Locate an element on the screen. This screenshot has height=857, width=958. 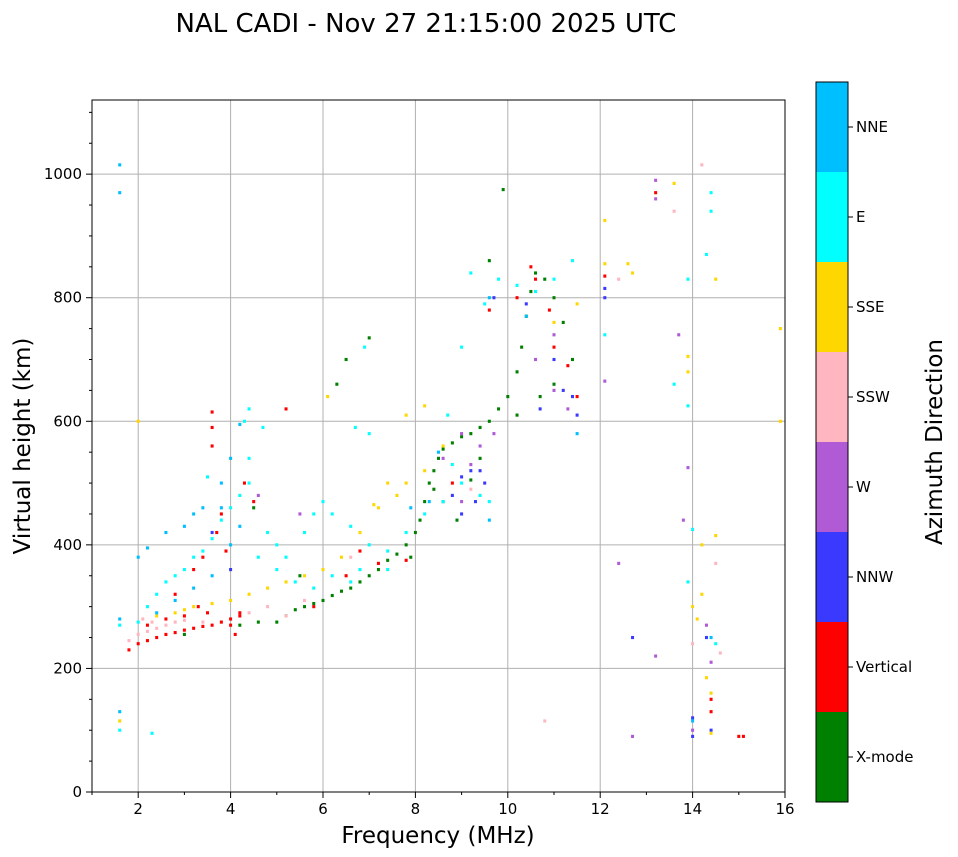
x-tick-label: 4 is located at coordinates (231, 809).